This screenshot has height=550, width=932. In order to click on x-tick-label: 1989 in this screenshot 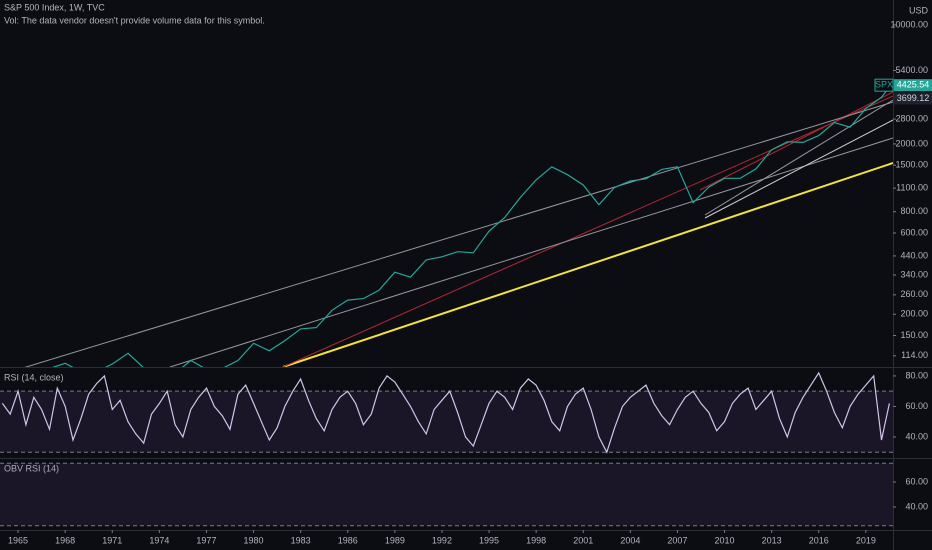, I will do `click(395, 540)`.